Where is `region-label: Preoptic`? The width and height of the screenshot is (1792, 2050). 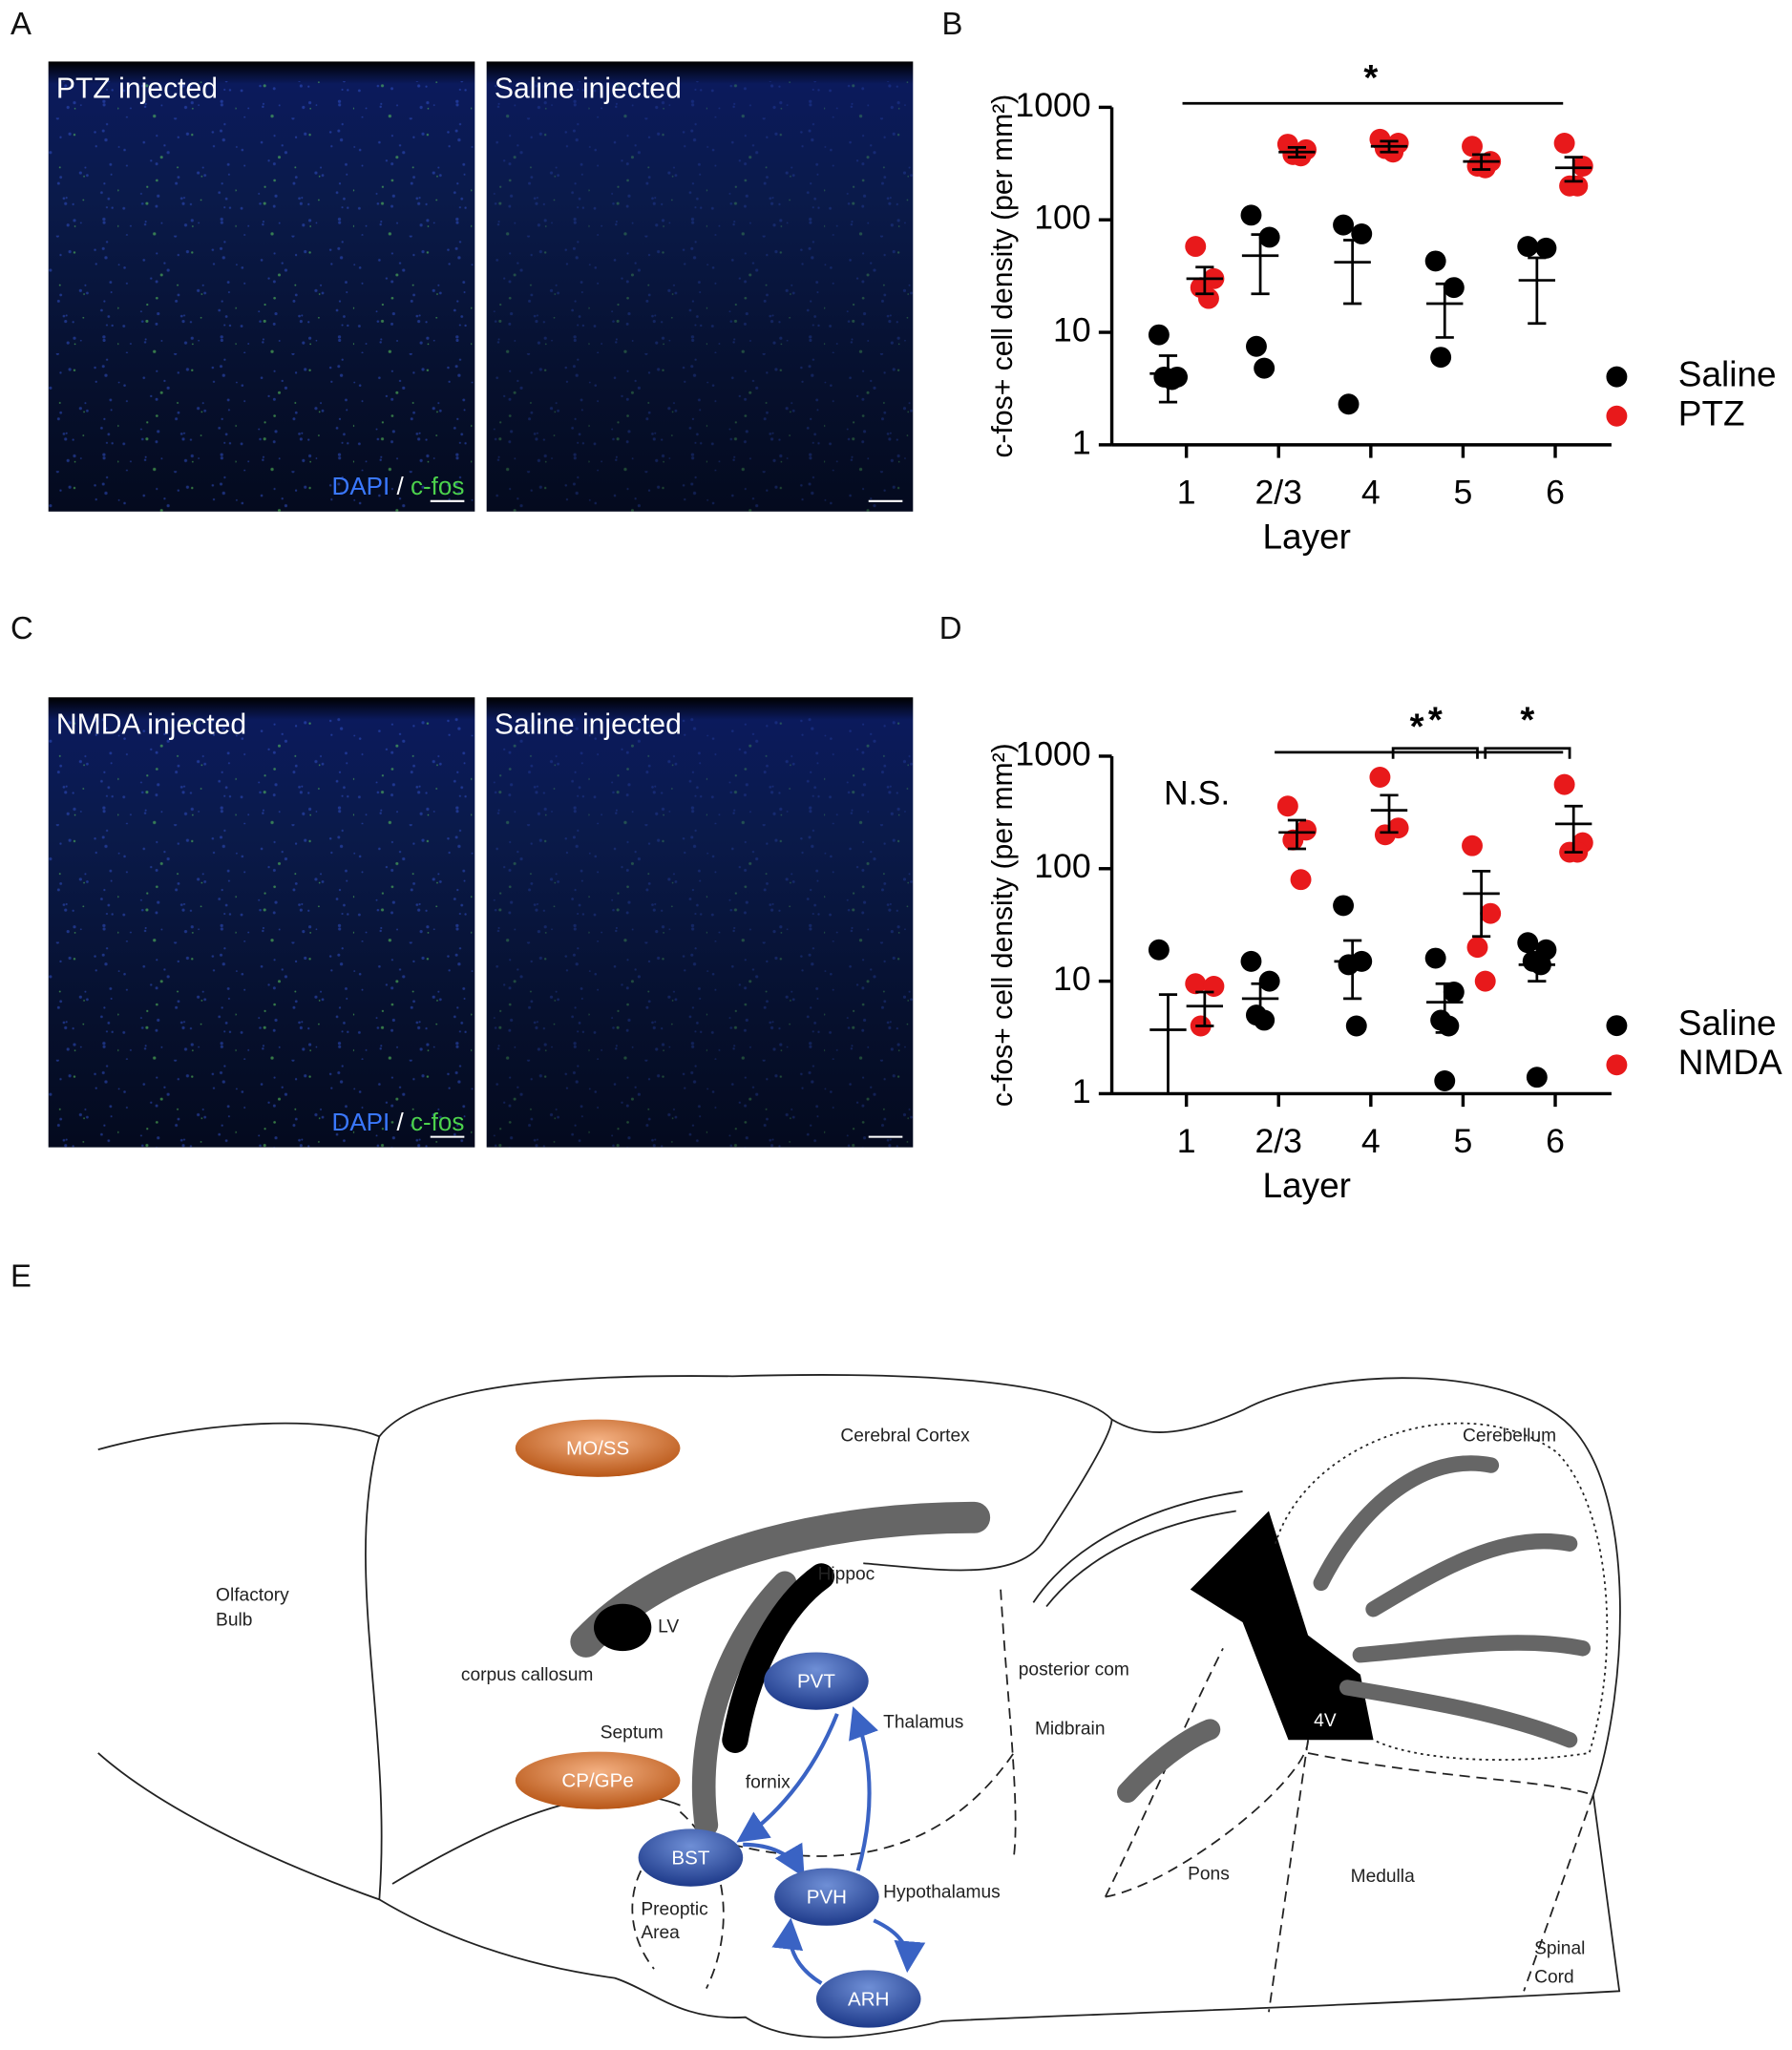
region-label: Preoptic is located at coordinates (675, 1909).